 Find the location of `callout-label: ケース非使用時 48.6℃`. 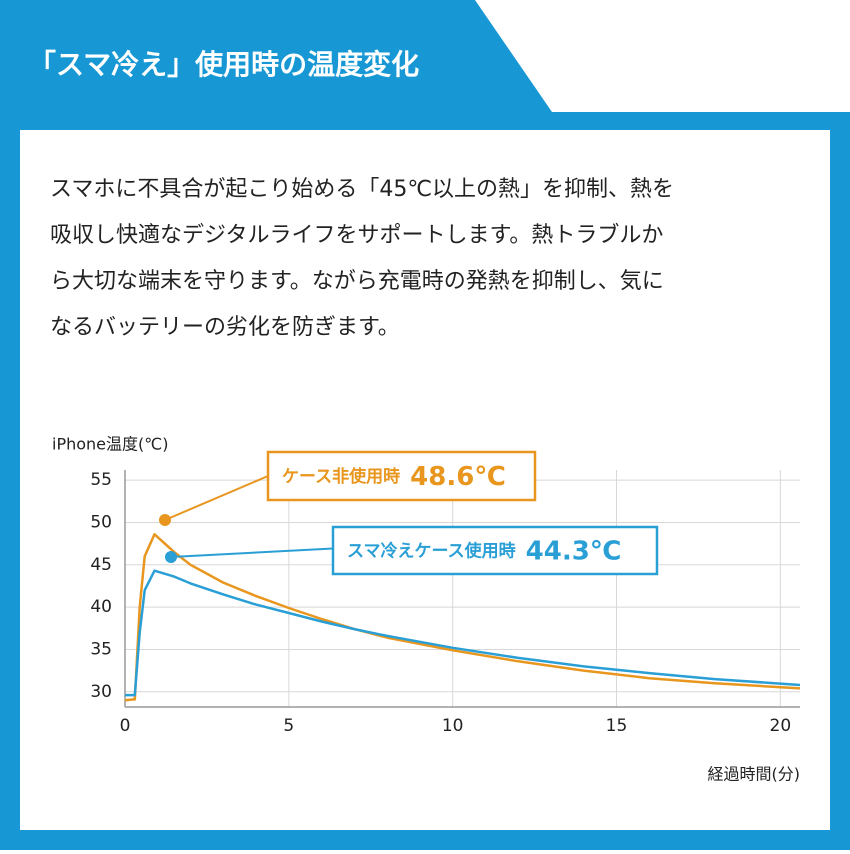

callout-label: ケース非使用時 48.6℃ is located at coordinates (394, 477).